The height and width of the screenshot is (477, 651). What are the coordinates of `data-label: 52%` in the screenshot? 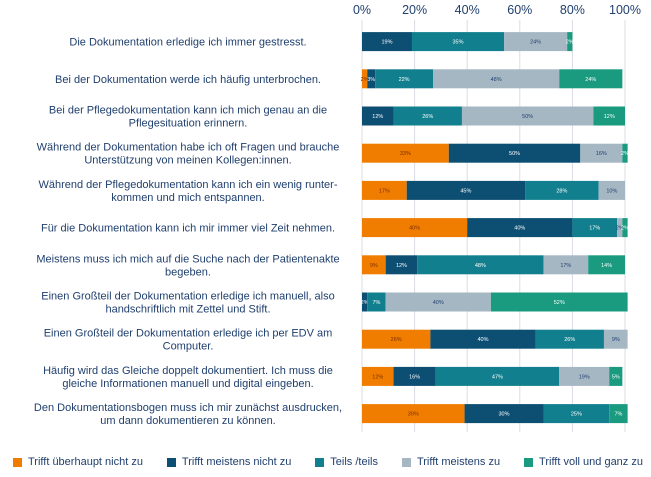 It's located at (559, 303).